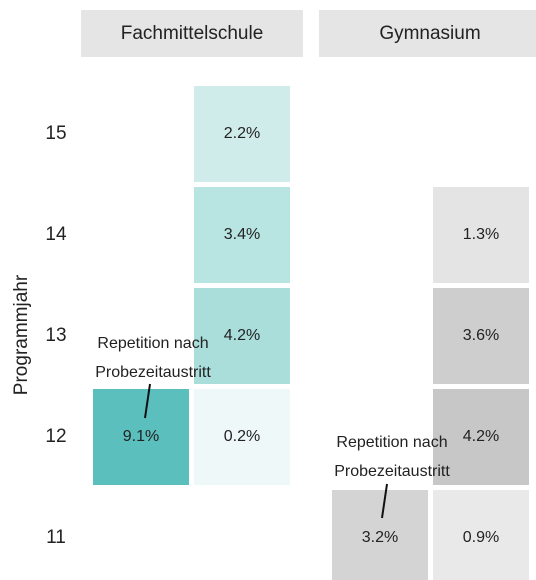  I want to click on tile-label: 3.6%, so click(481, 335).